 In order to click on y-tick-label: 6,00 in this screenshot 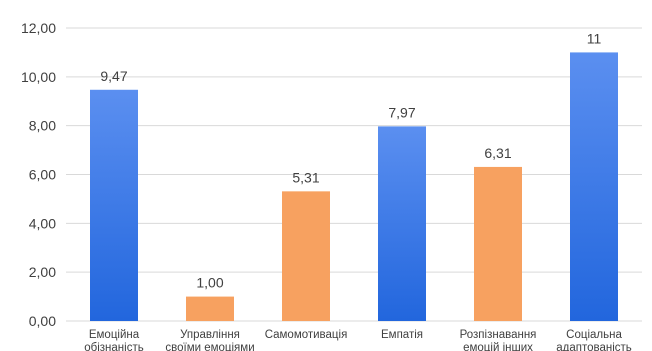, I will do `click(42, 175)`.